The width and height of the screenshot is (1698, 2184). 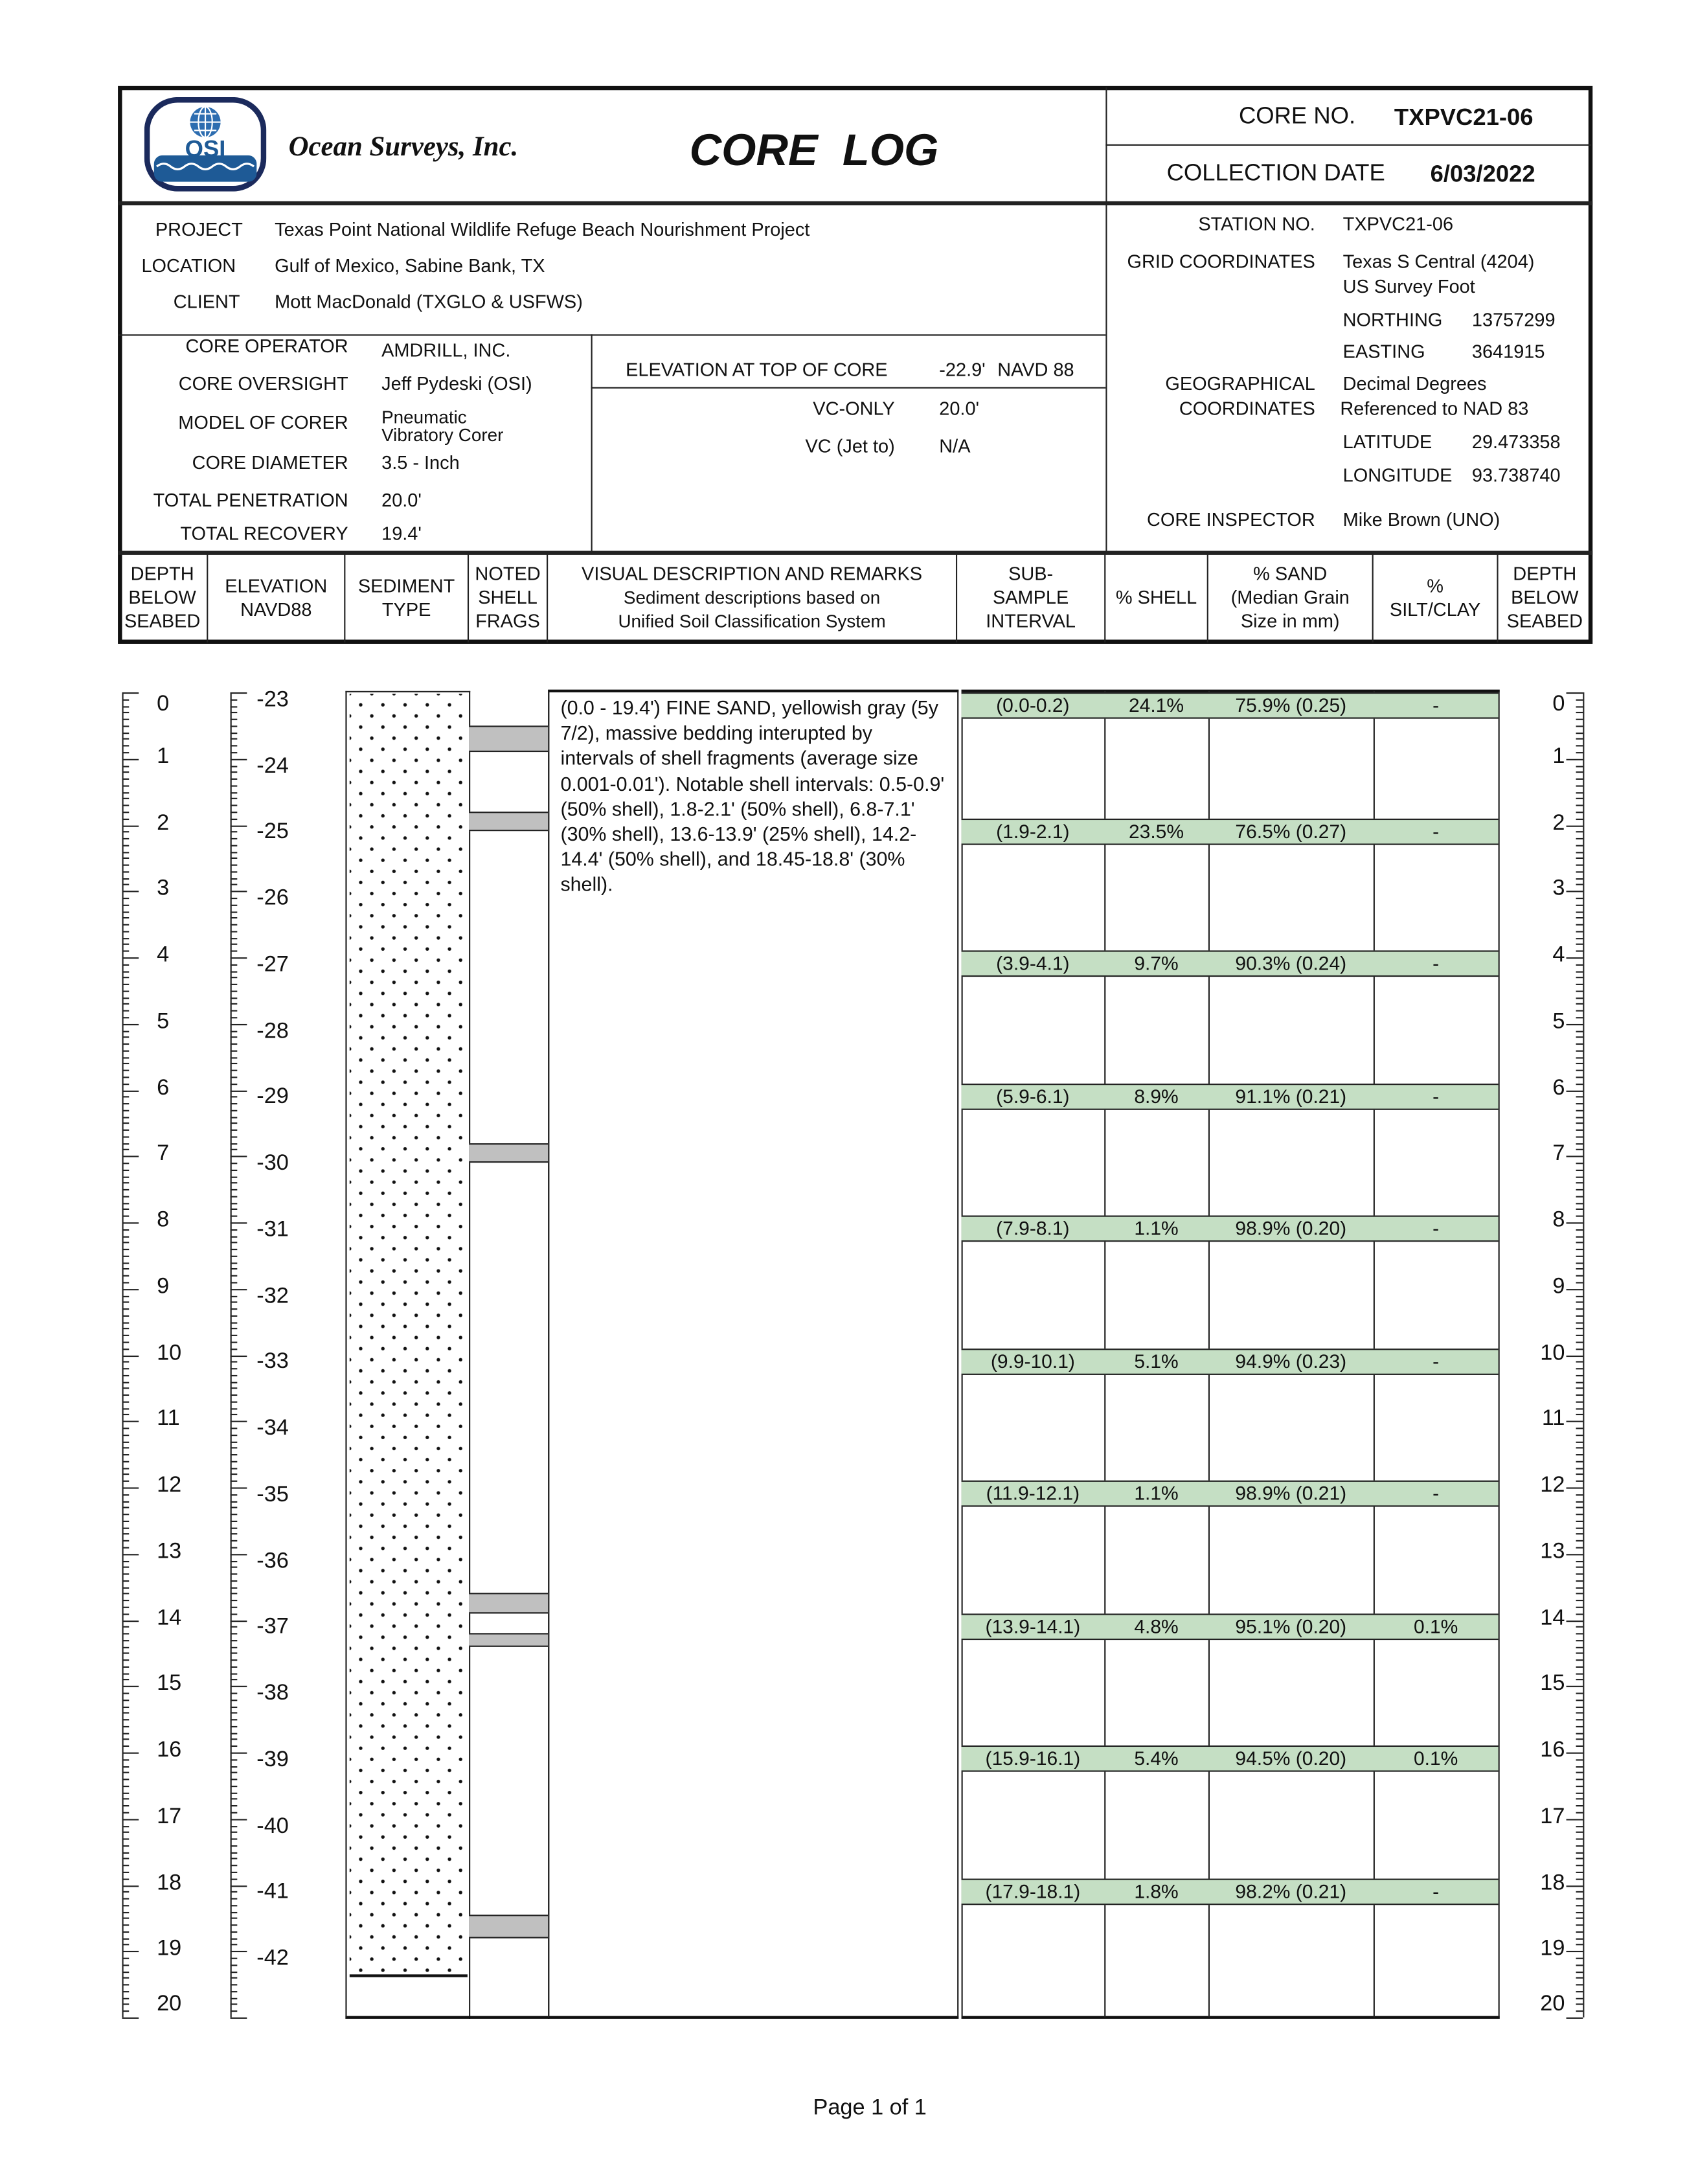 I want to click on elevation-ruler-major-tick, so click(x=239, y=1223).